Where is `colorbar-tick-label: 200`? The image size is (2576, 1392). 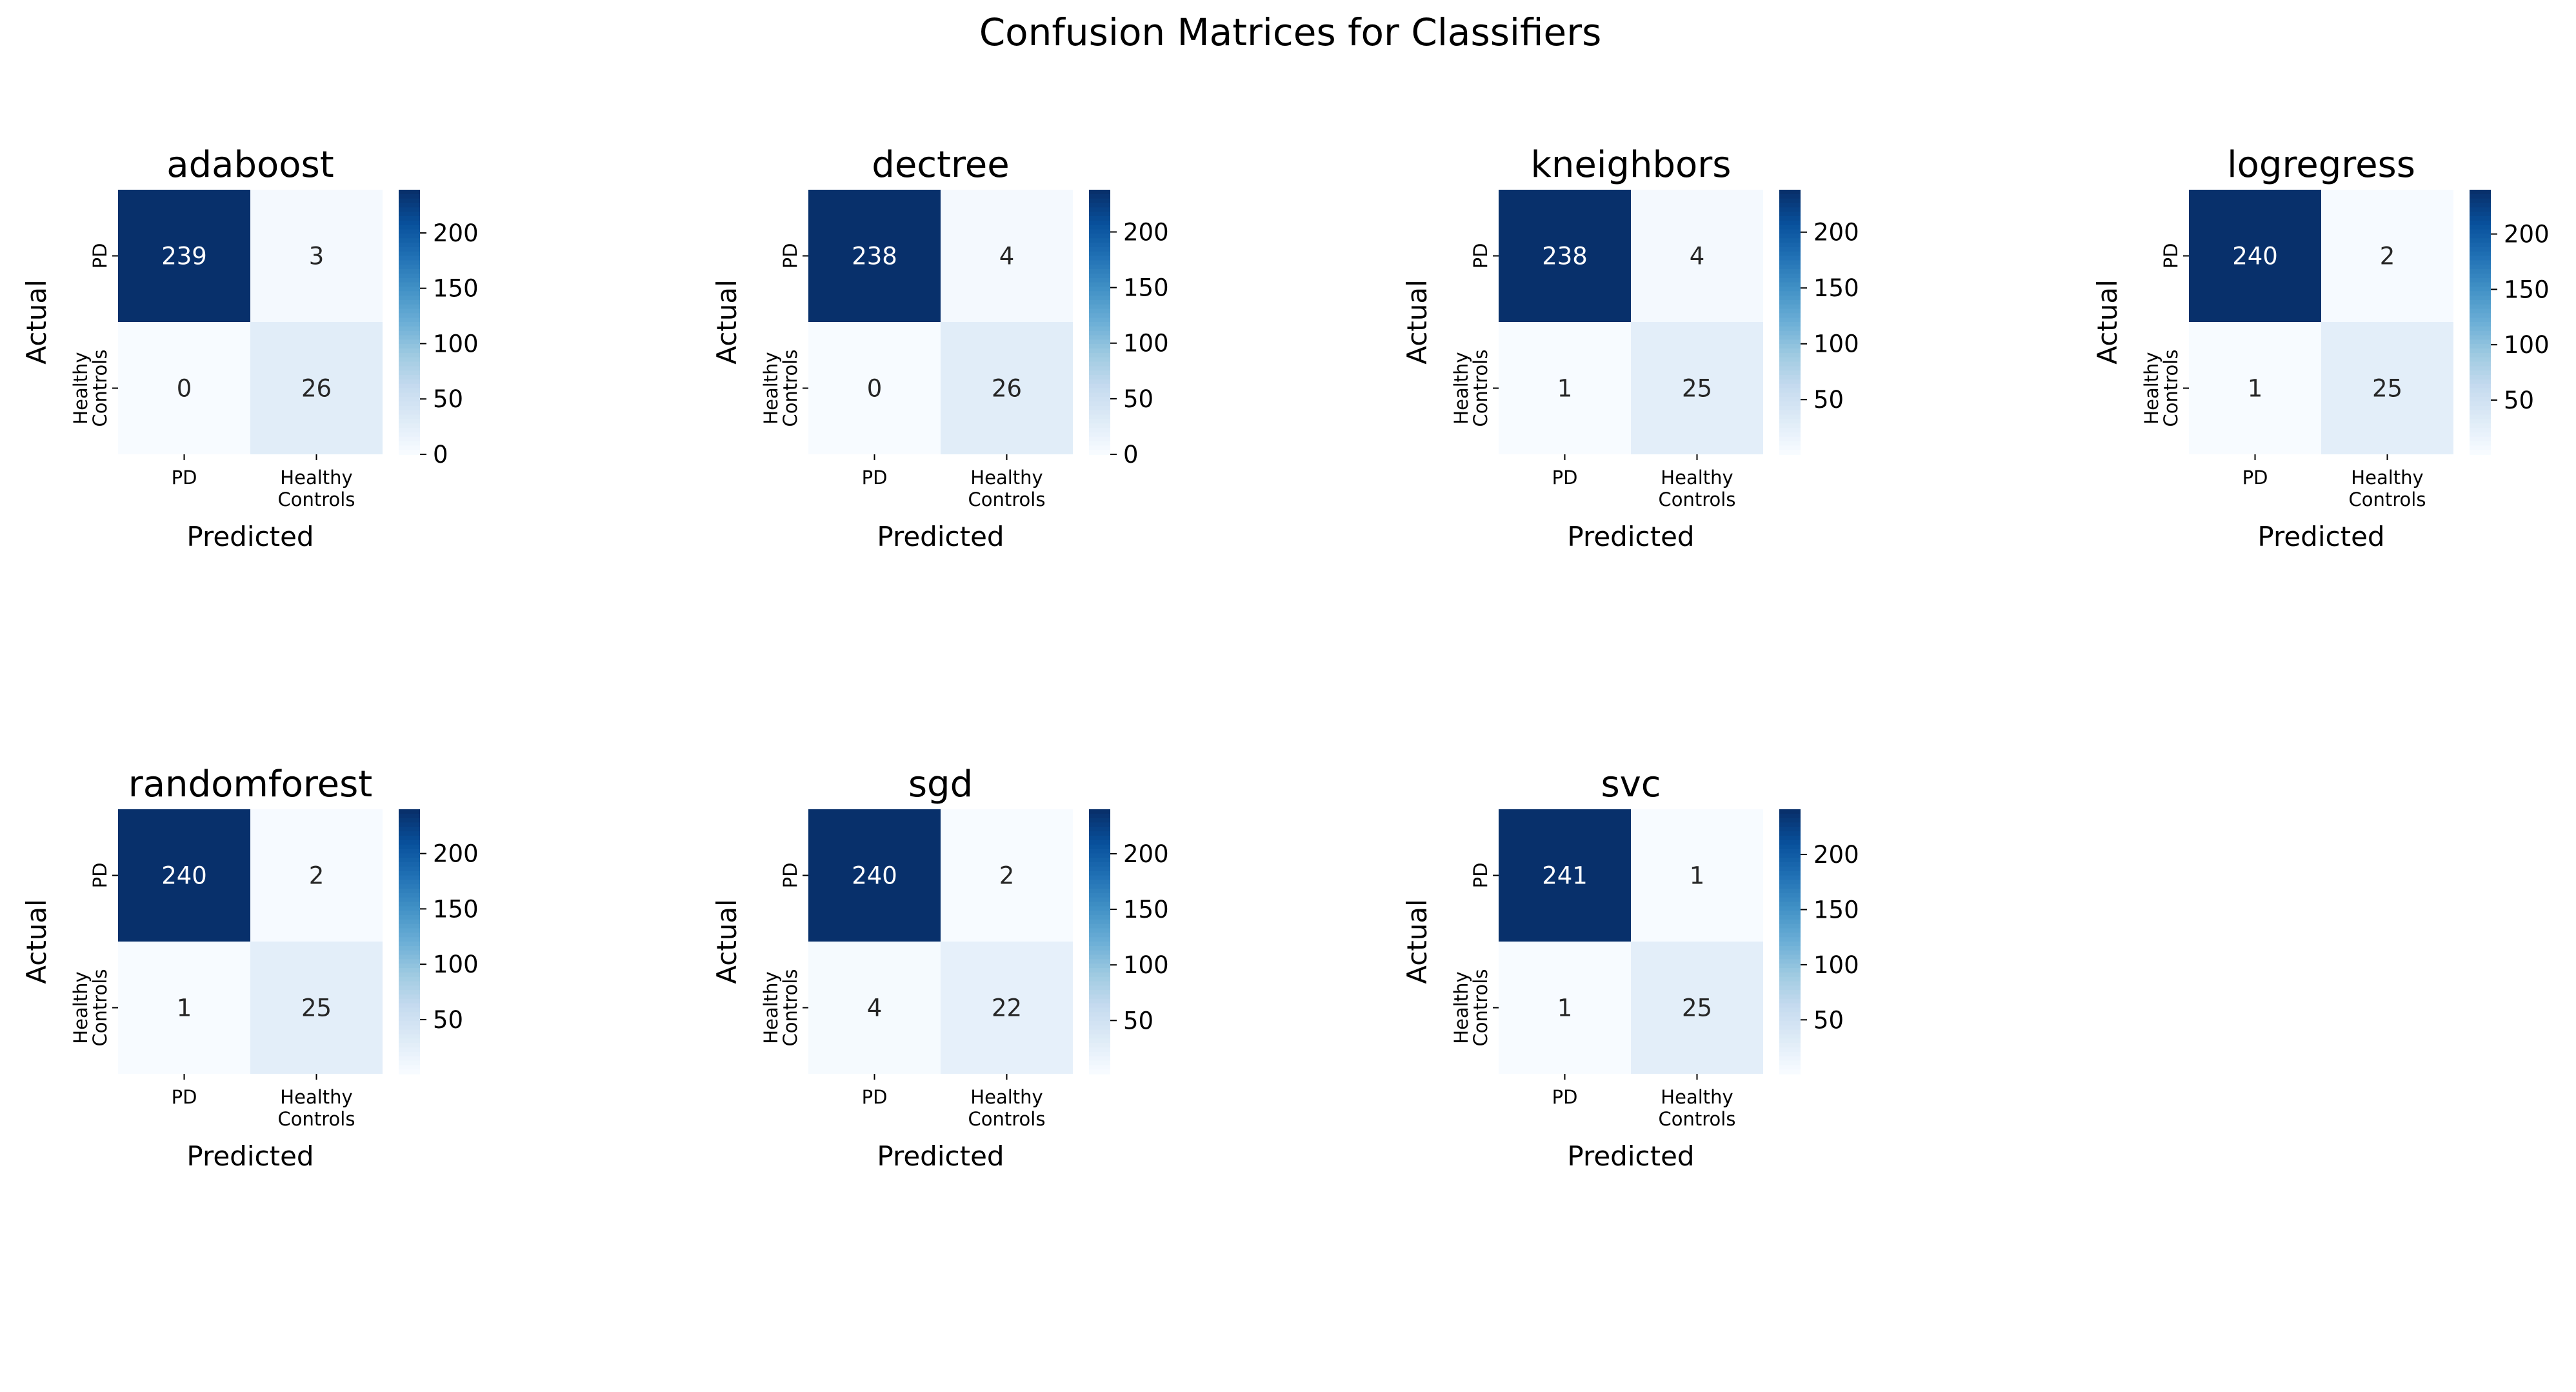 colorbar-tick-label: 200 is located at coordinates (1146, 232).